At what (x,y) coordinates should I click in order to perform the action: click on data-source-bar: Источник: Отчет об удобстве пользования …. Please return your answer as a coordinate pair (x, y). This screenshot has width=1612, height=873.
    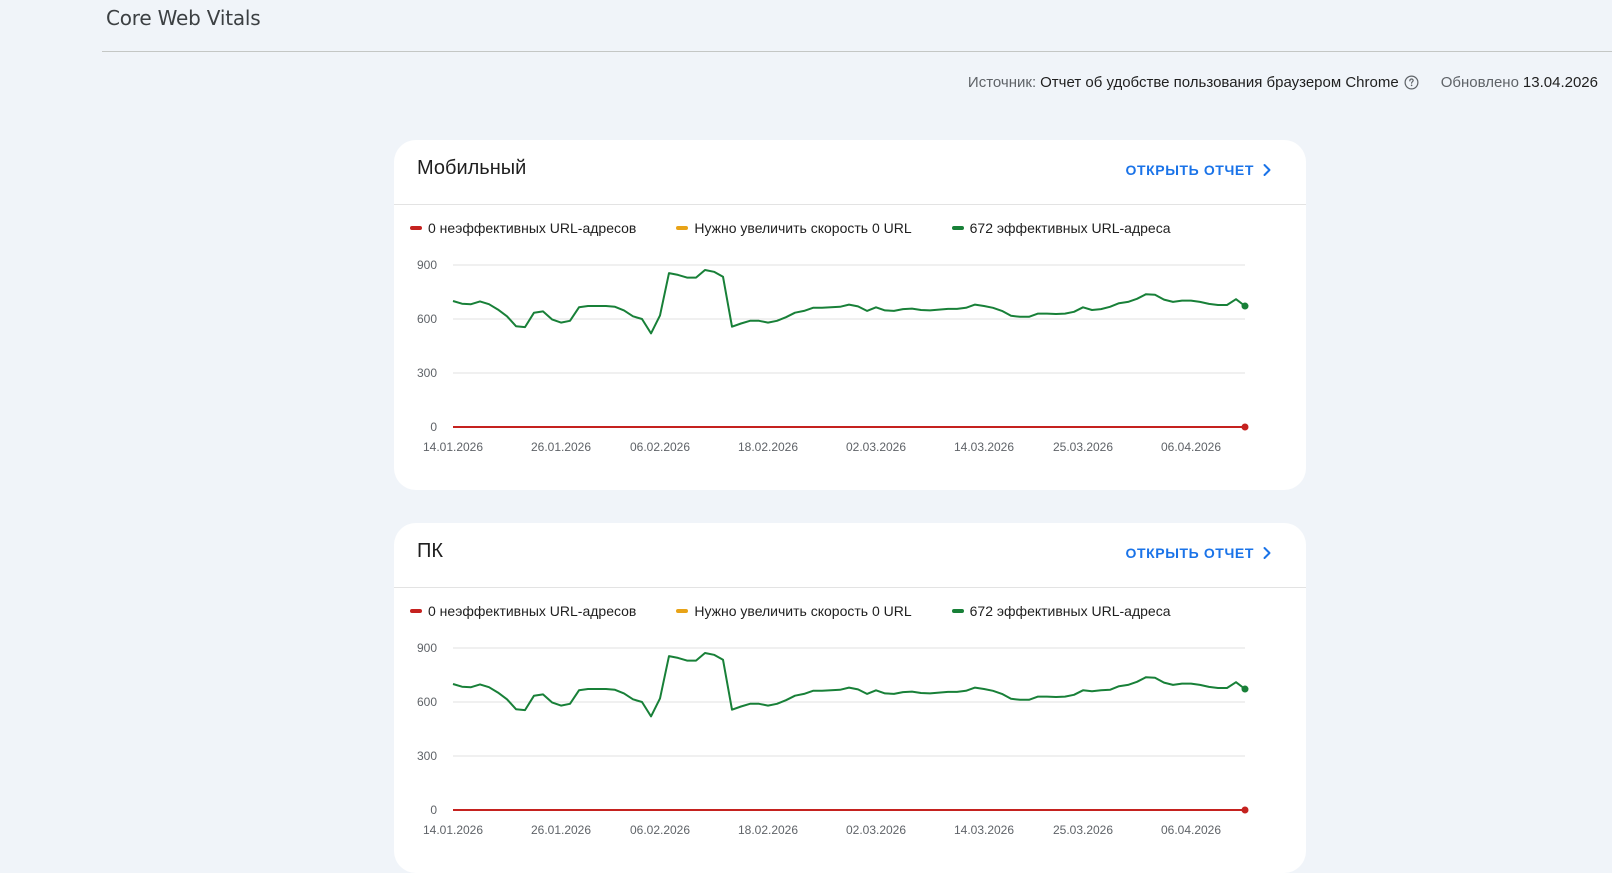
    Looking at the image, I should click on (1283, 82).